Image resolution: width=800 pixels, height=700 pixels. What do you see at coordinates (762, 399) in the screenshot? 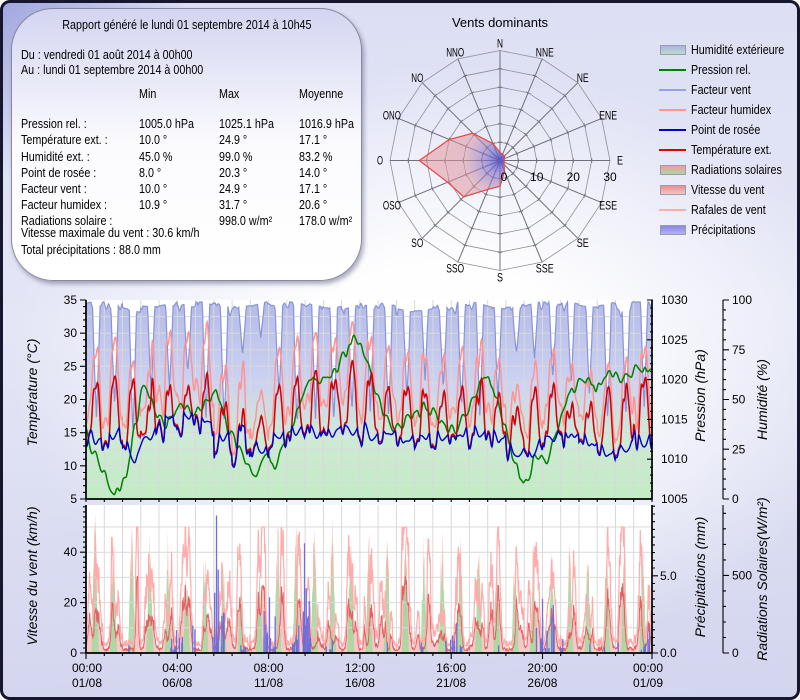
I see `svg-text: Humidité (%)` at bounding box center [762, 399].